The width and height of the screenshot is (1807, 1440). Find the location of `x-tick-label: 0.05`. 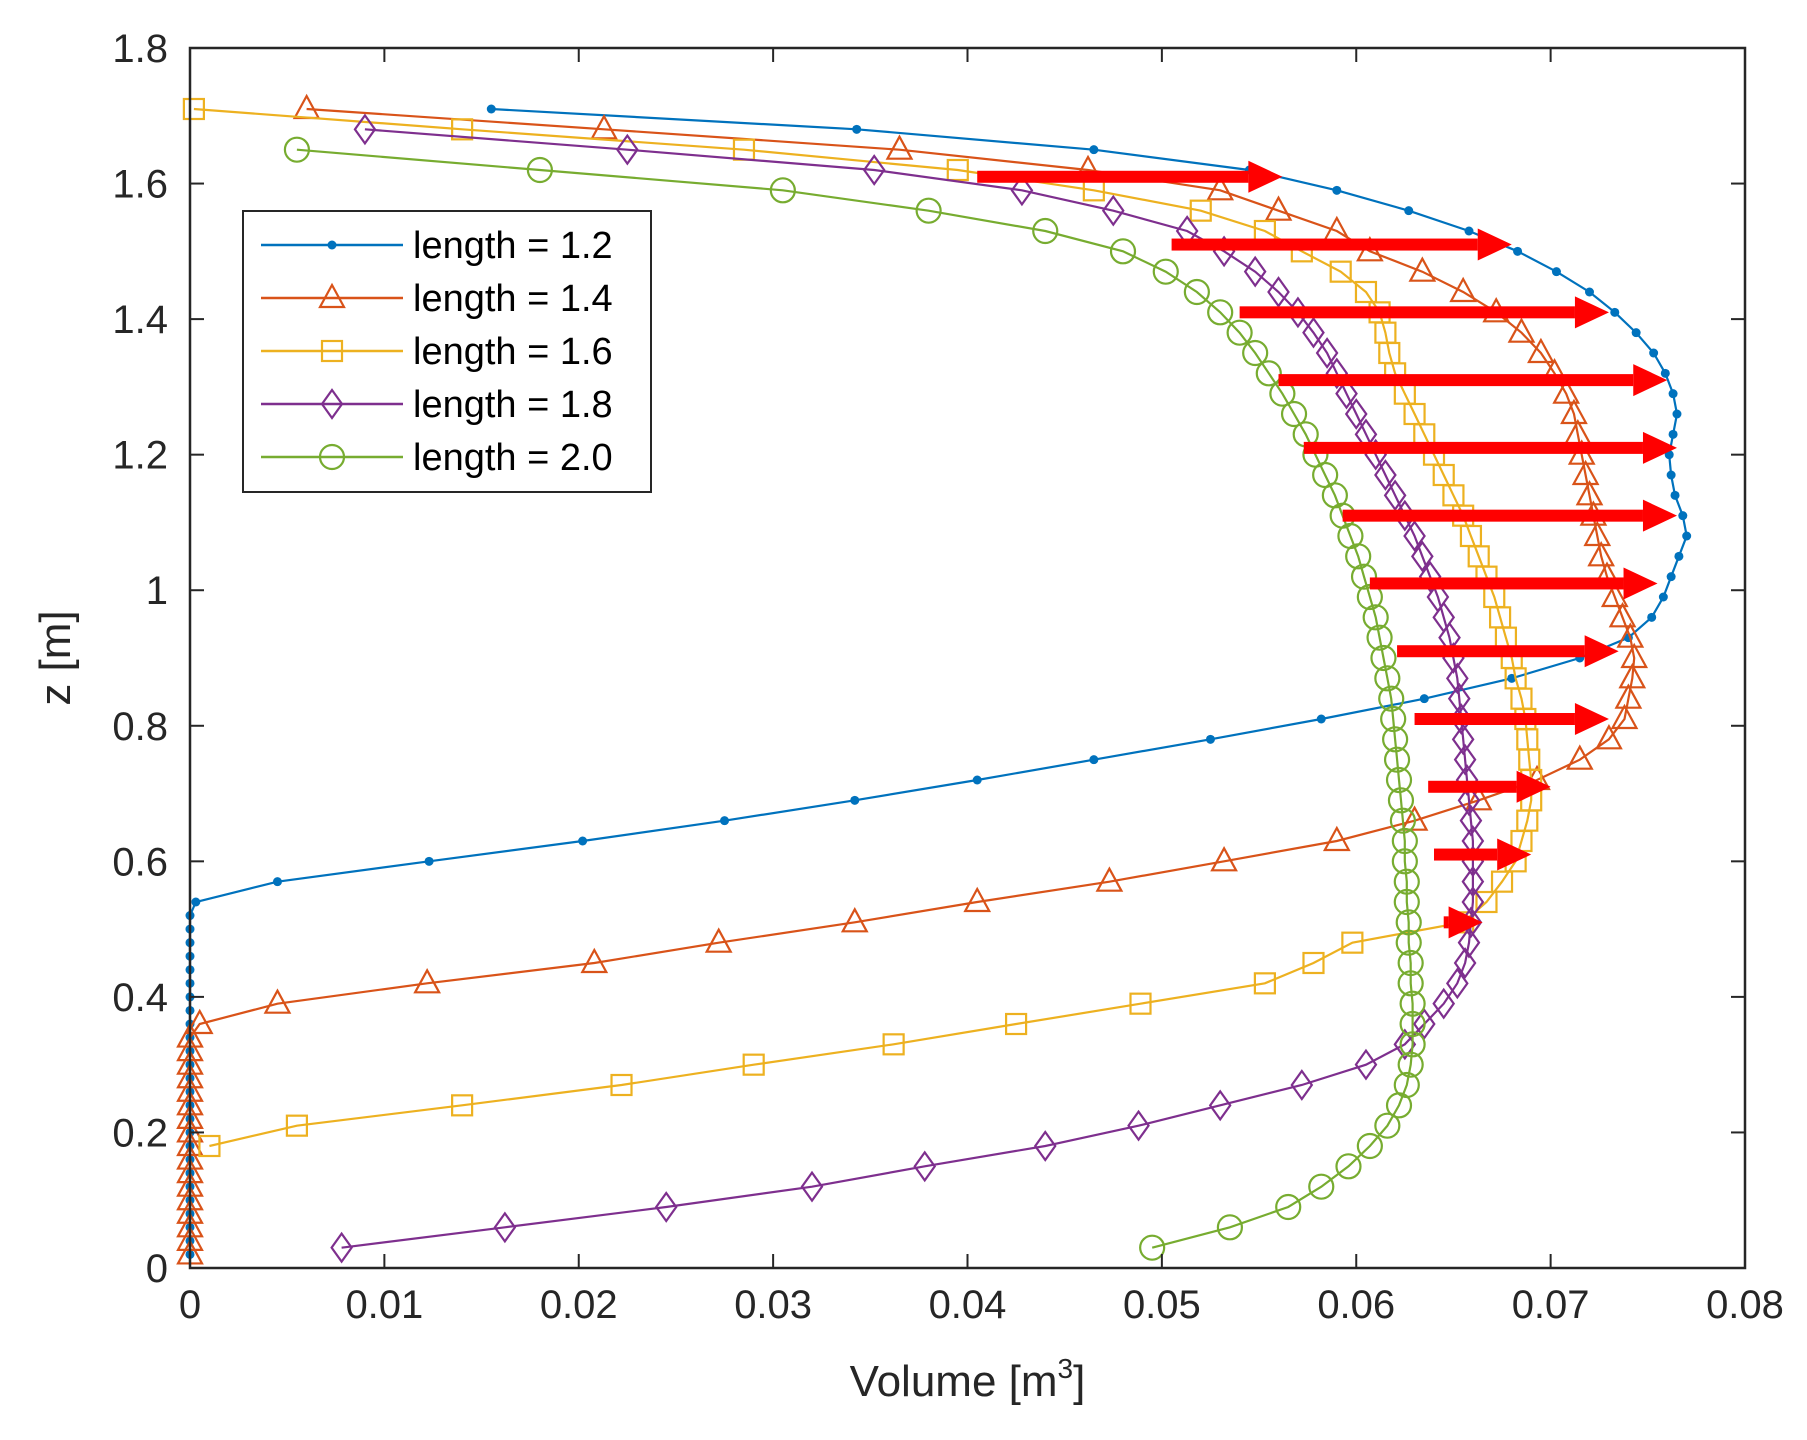

x-tick-label: 0.05 is located at coordinates (1162, 1305).